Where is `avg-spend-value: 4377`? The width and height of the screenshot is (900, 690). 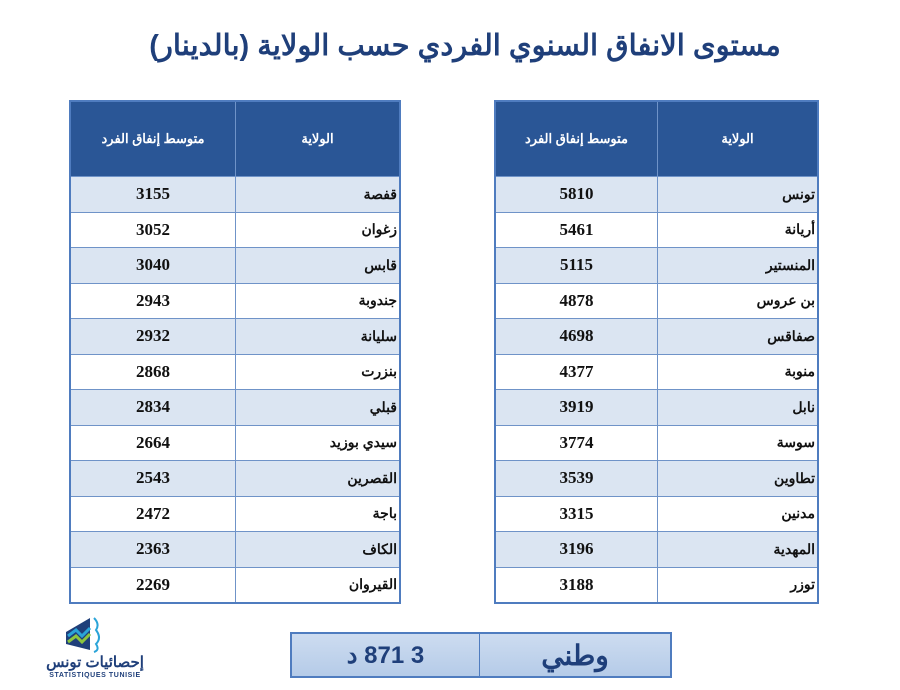
avg-spend-value: 4377 is located at coordinates (576, 371).